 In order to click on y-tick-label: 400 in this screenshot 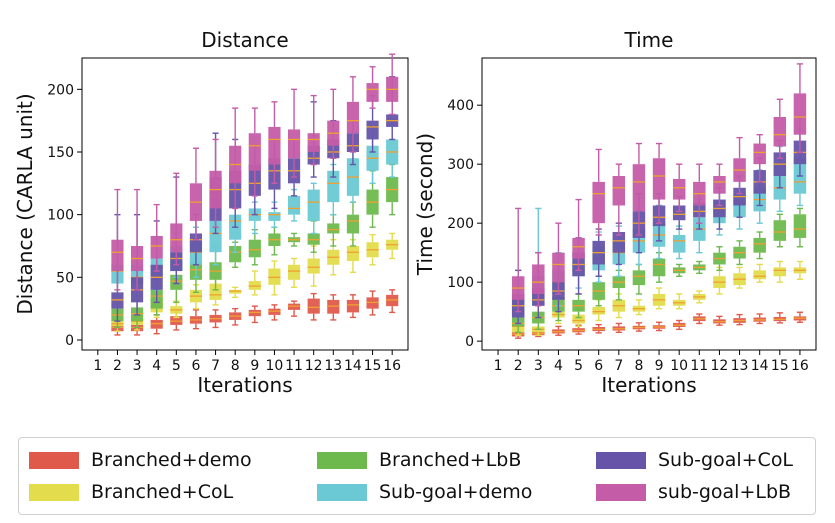, I will do `click(460, 106)`.